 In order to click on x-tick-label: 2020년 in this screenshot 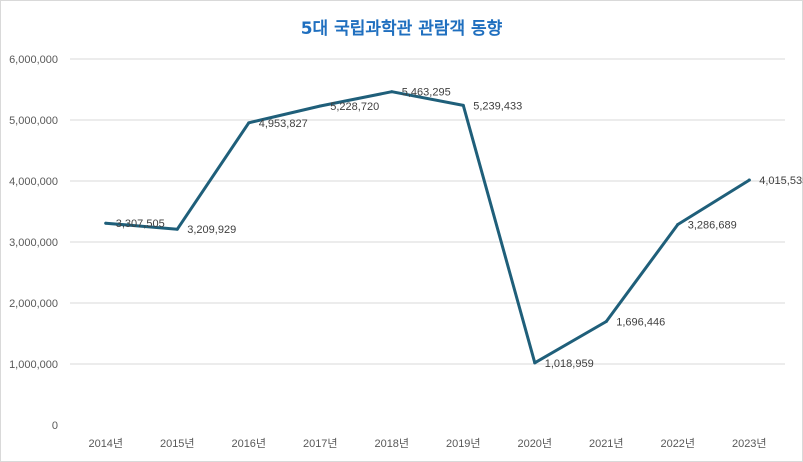, I will do `click(534, 443)`.